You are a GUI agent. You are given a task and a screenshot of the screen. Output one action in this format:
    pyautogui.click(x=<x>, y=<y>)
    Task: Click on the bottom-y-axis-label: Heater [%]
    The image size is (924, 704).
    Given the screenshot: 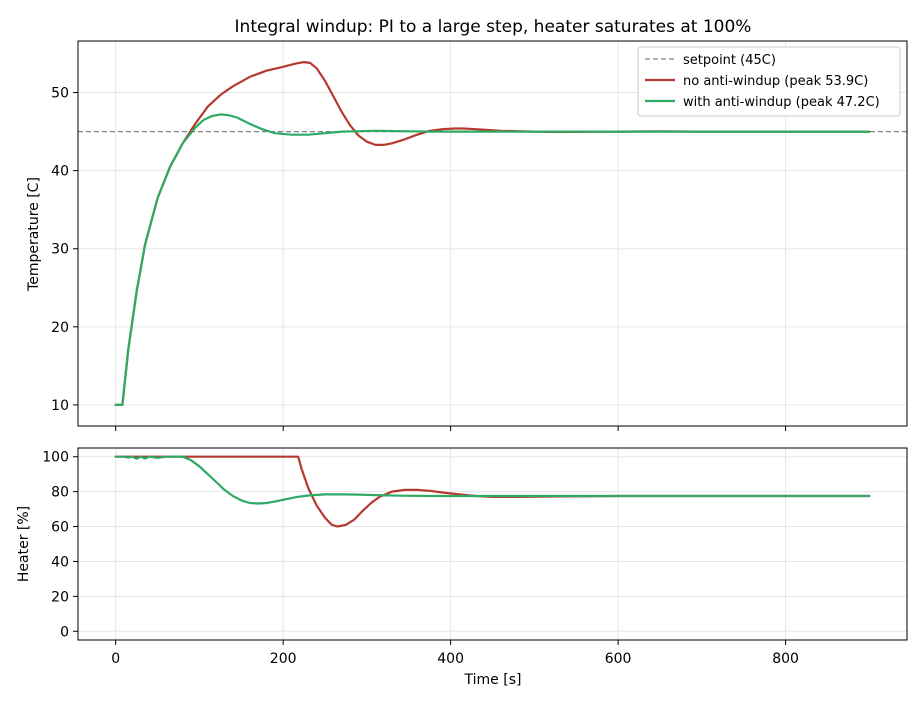 What is the action you would take?
    pyautogui.click(x=24, y=544)
    